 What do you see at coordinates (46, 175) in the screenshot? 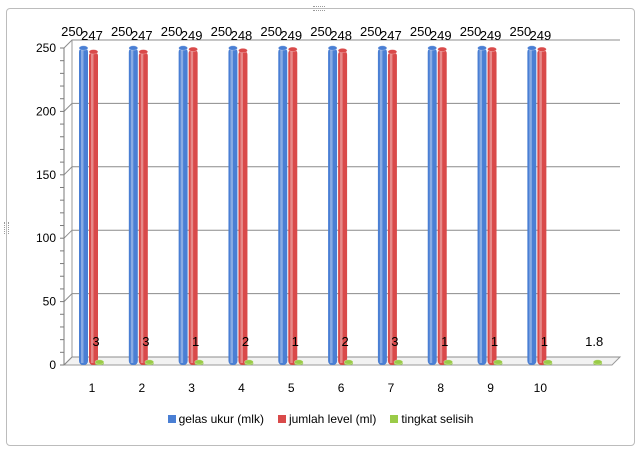
I see `y-tick-label: 150` at bounding box center [46, 175].